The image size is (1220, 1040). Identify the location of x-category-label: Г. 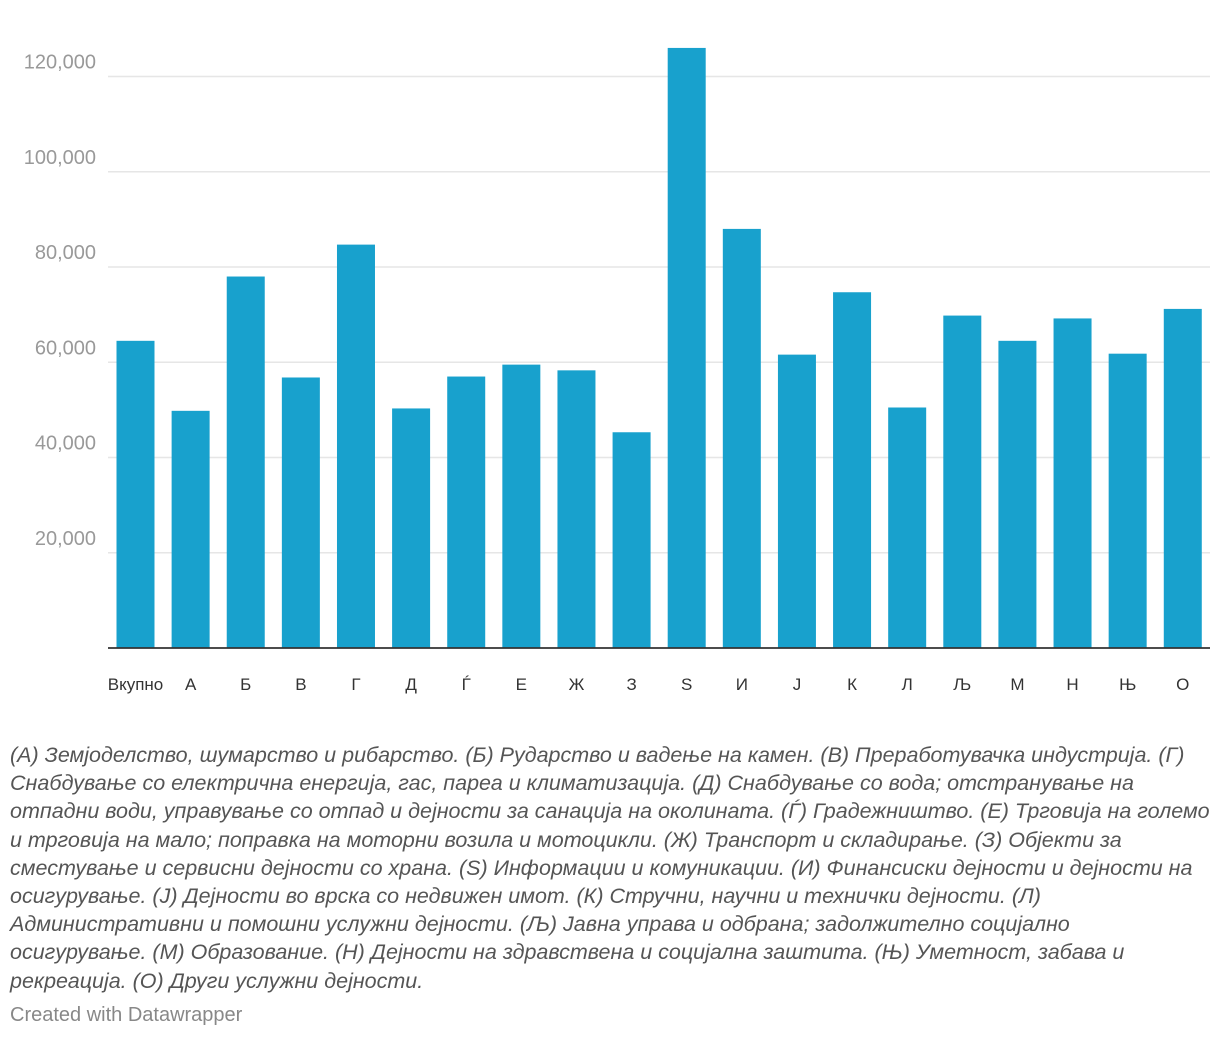
(355, 684).